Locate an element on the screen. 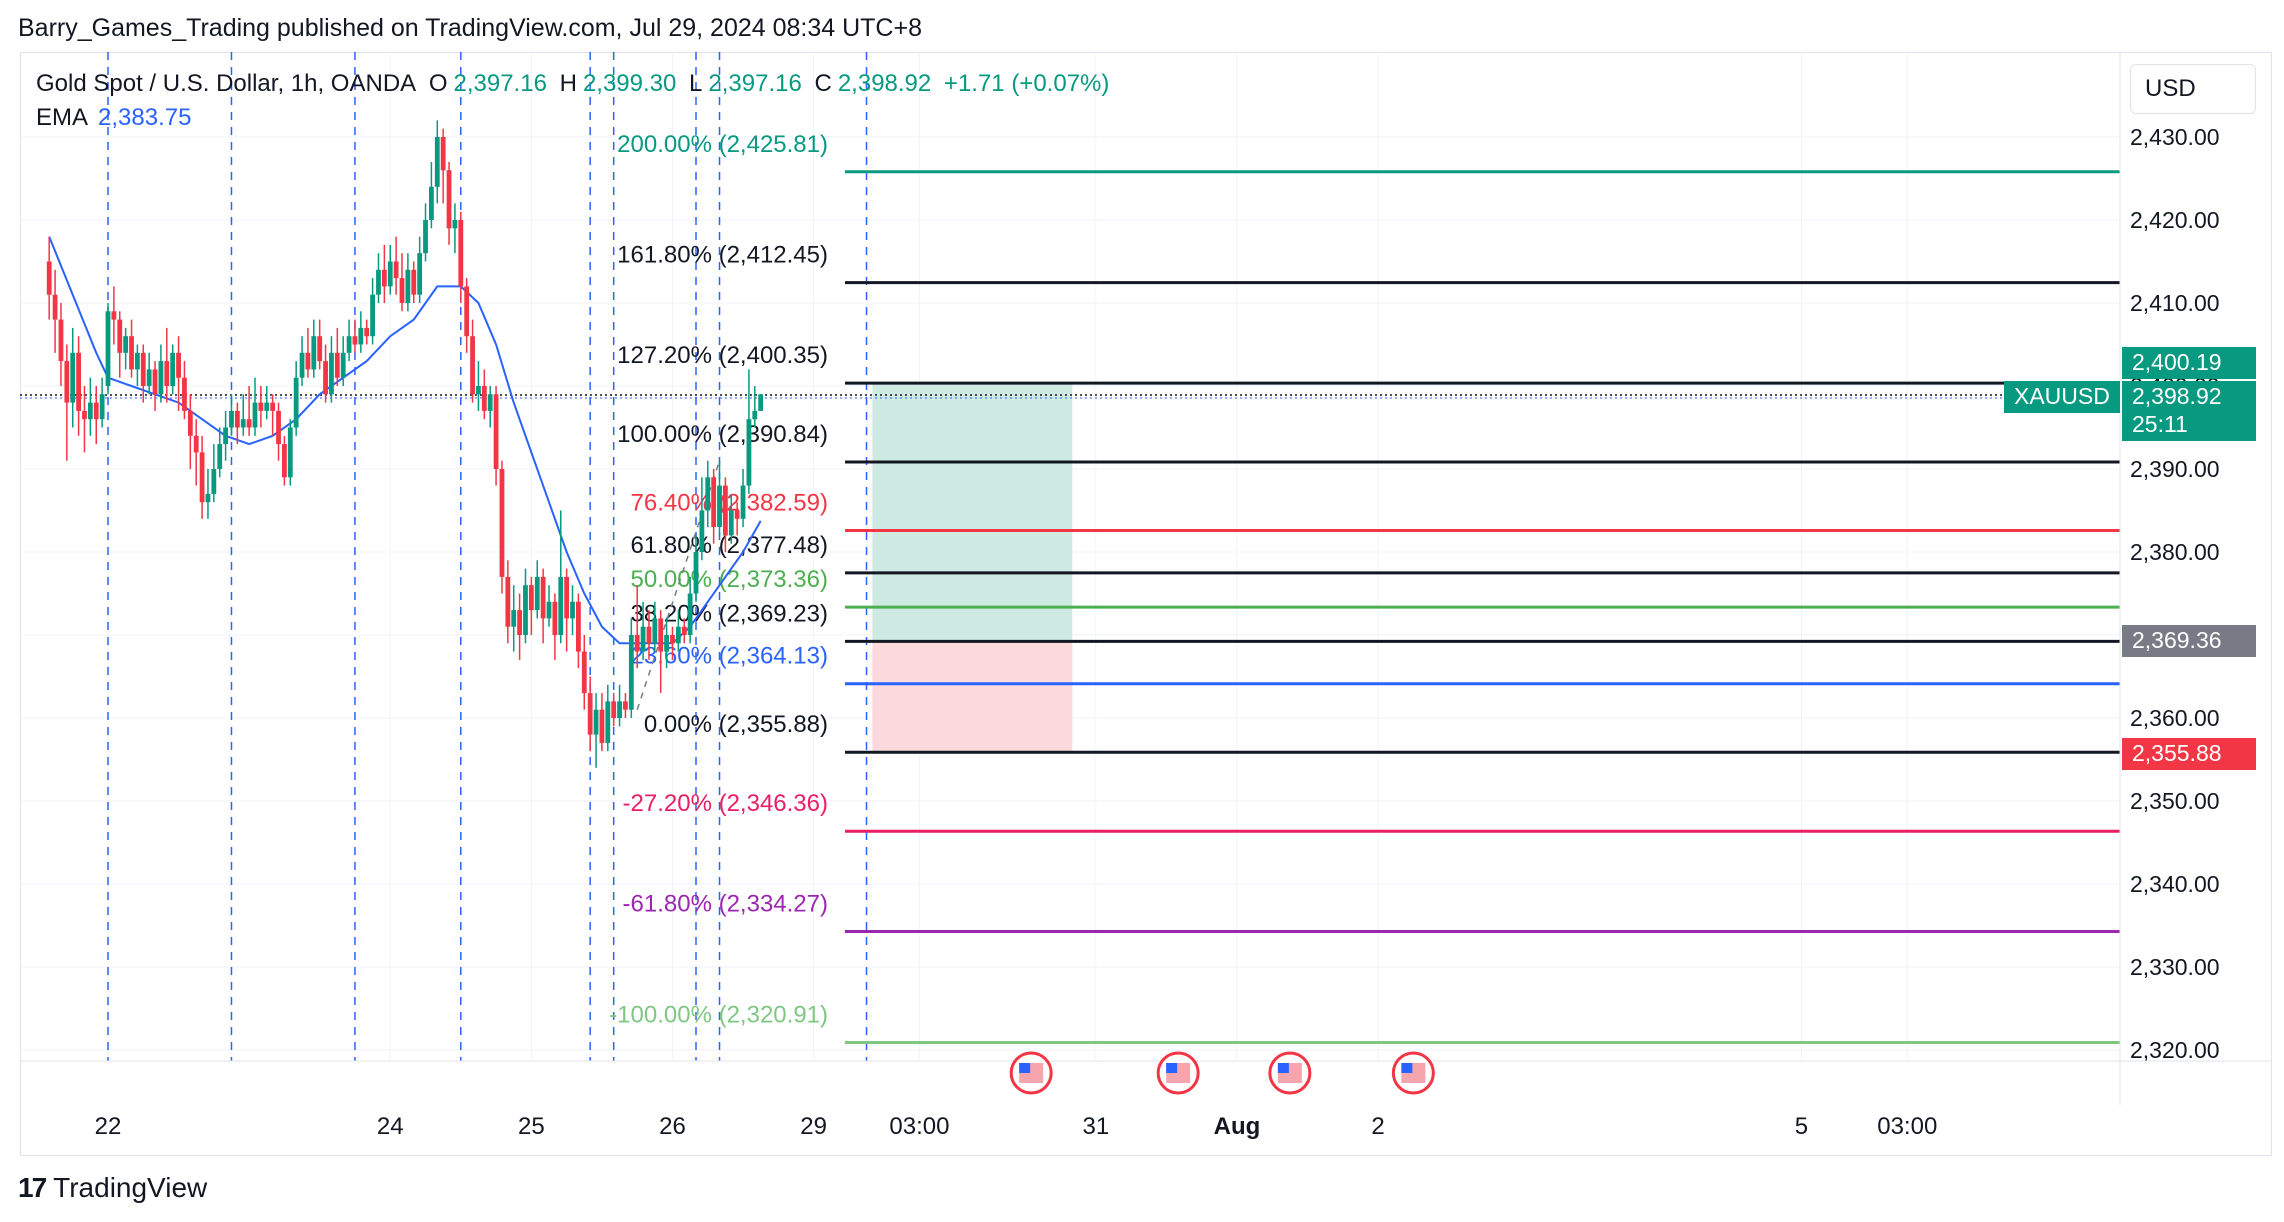 The image size is (2284, 1222). x-tick-label: 25 is located at coordinates (531, 1126).